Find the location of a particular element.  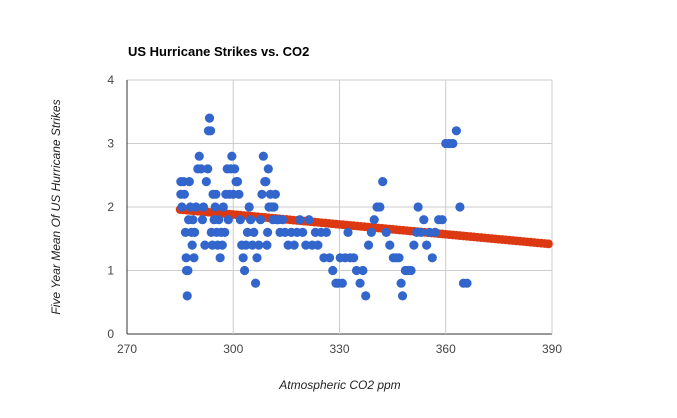

chart-title: US Hurricane Strikes vs. CO2 is located at coordinates (218, 51).